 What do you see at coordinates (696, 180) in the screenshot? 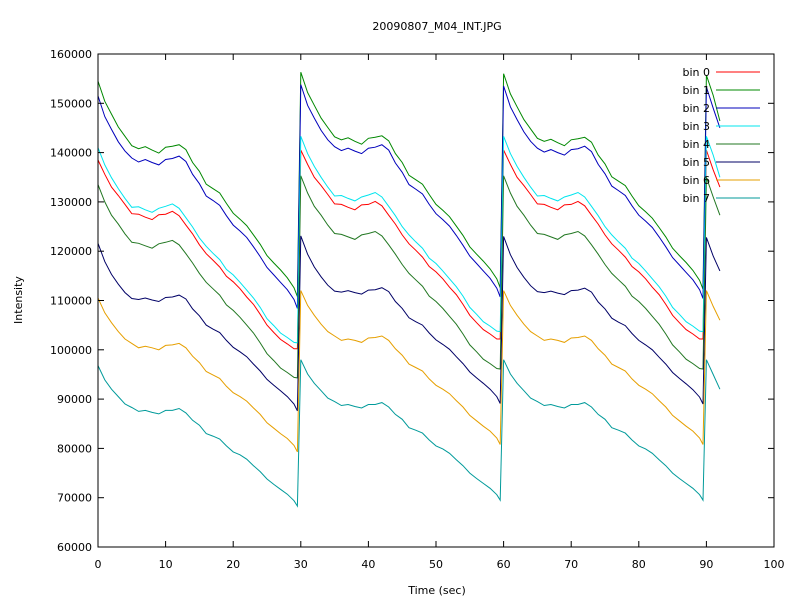
I see `legend-label-bin-6: bin 6` at bounding box center [696, 180].